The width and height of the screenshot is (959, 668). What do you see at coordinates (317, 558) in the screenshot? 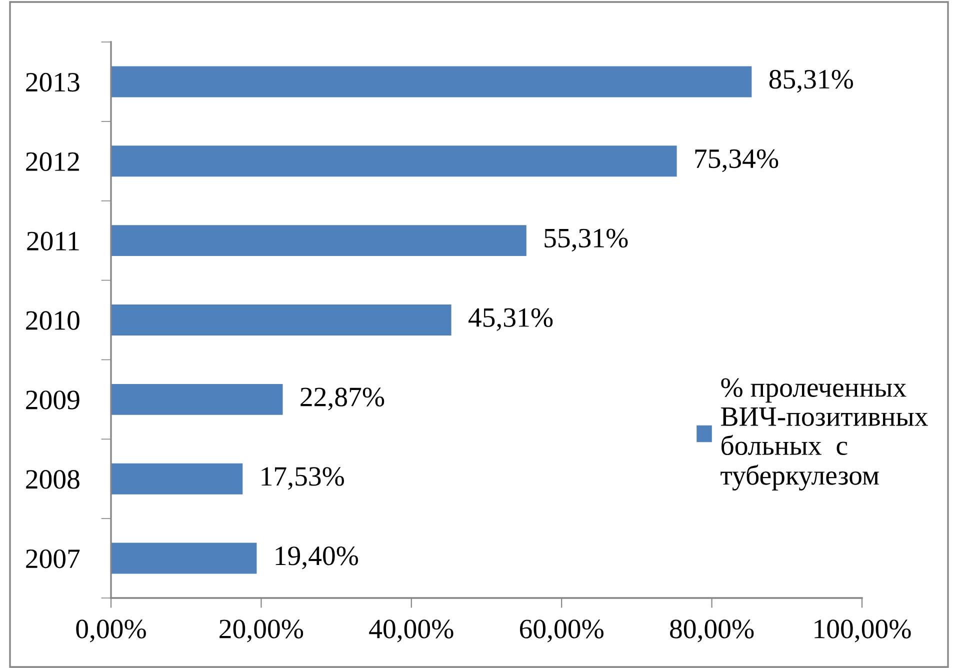
I see `data-label: 19,40%` at bounding box center [317, 558].